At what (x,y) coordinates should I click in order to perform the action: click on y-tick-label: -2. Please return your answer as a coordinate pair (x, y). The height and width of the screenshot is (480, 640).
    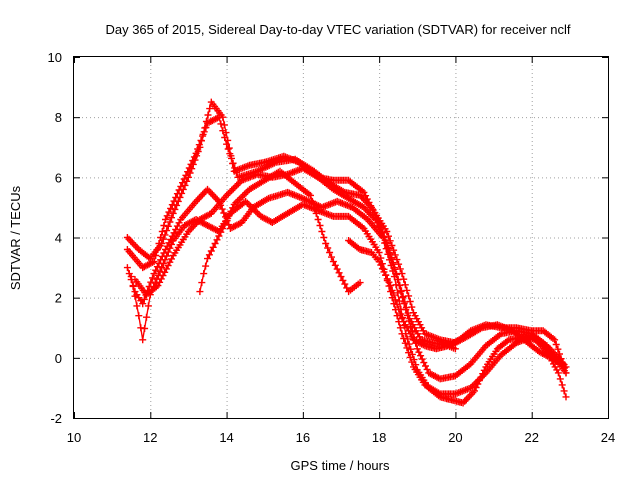
    Looking at the image, I should click on (56, 418).